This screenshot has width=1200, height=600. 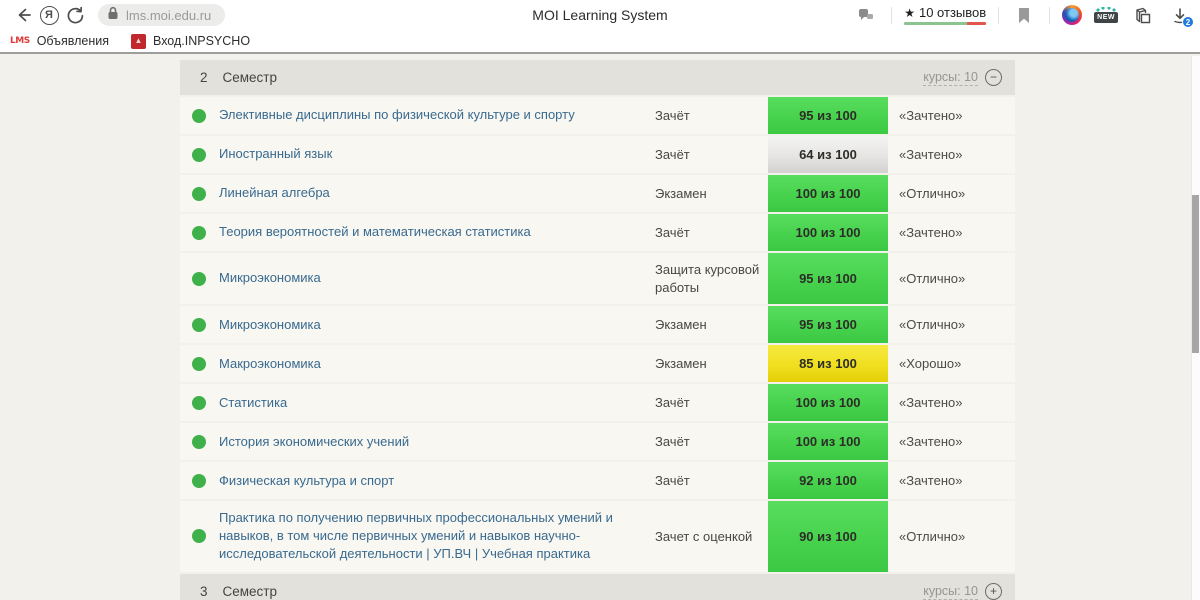 What do you see at coordinates (828, 536) in the screenshot?
I see `score-badge: 90 из 100` at bounding box center [828, 536].